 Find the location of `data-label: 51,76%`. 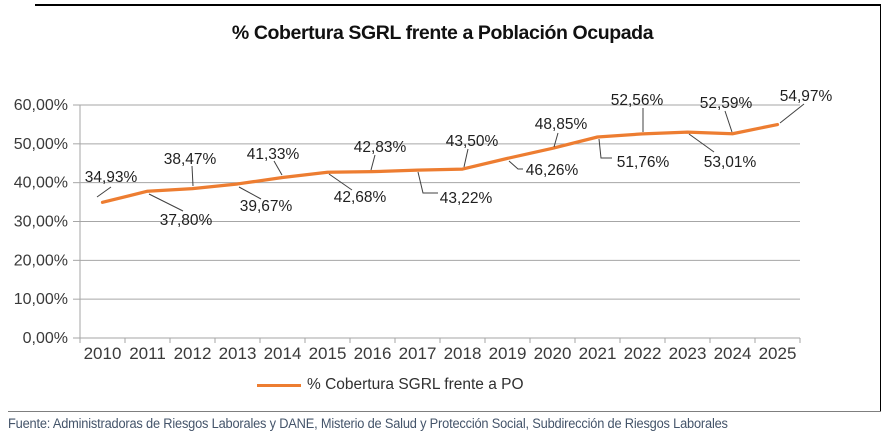

data-label: 51,76% is located at coordinates (643, 162).